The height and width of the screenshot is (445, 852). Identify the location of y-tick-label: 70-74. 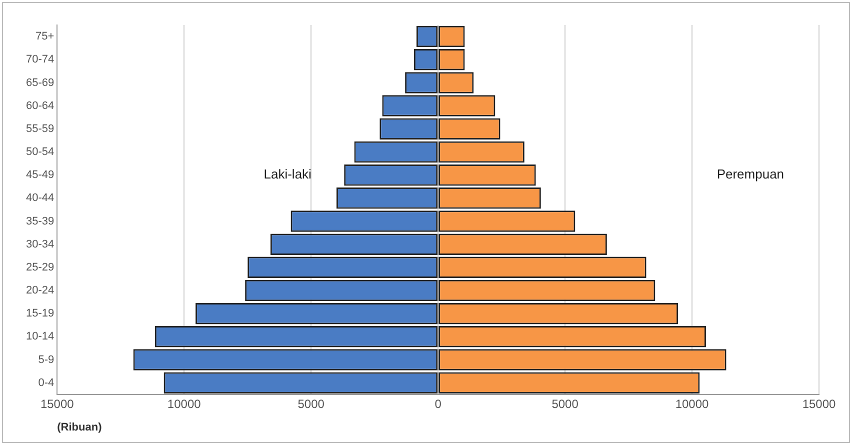
(40, 60).